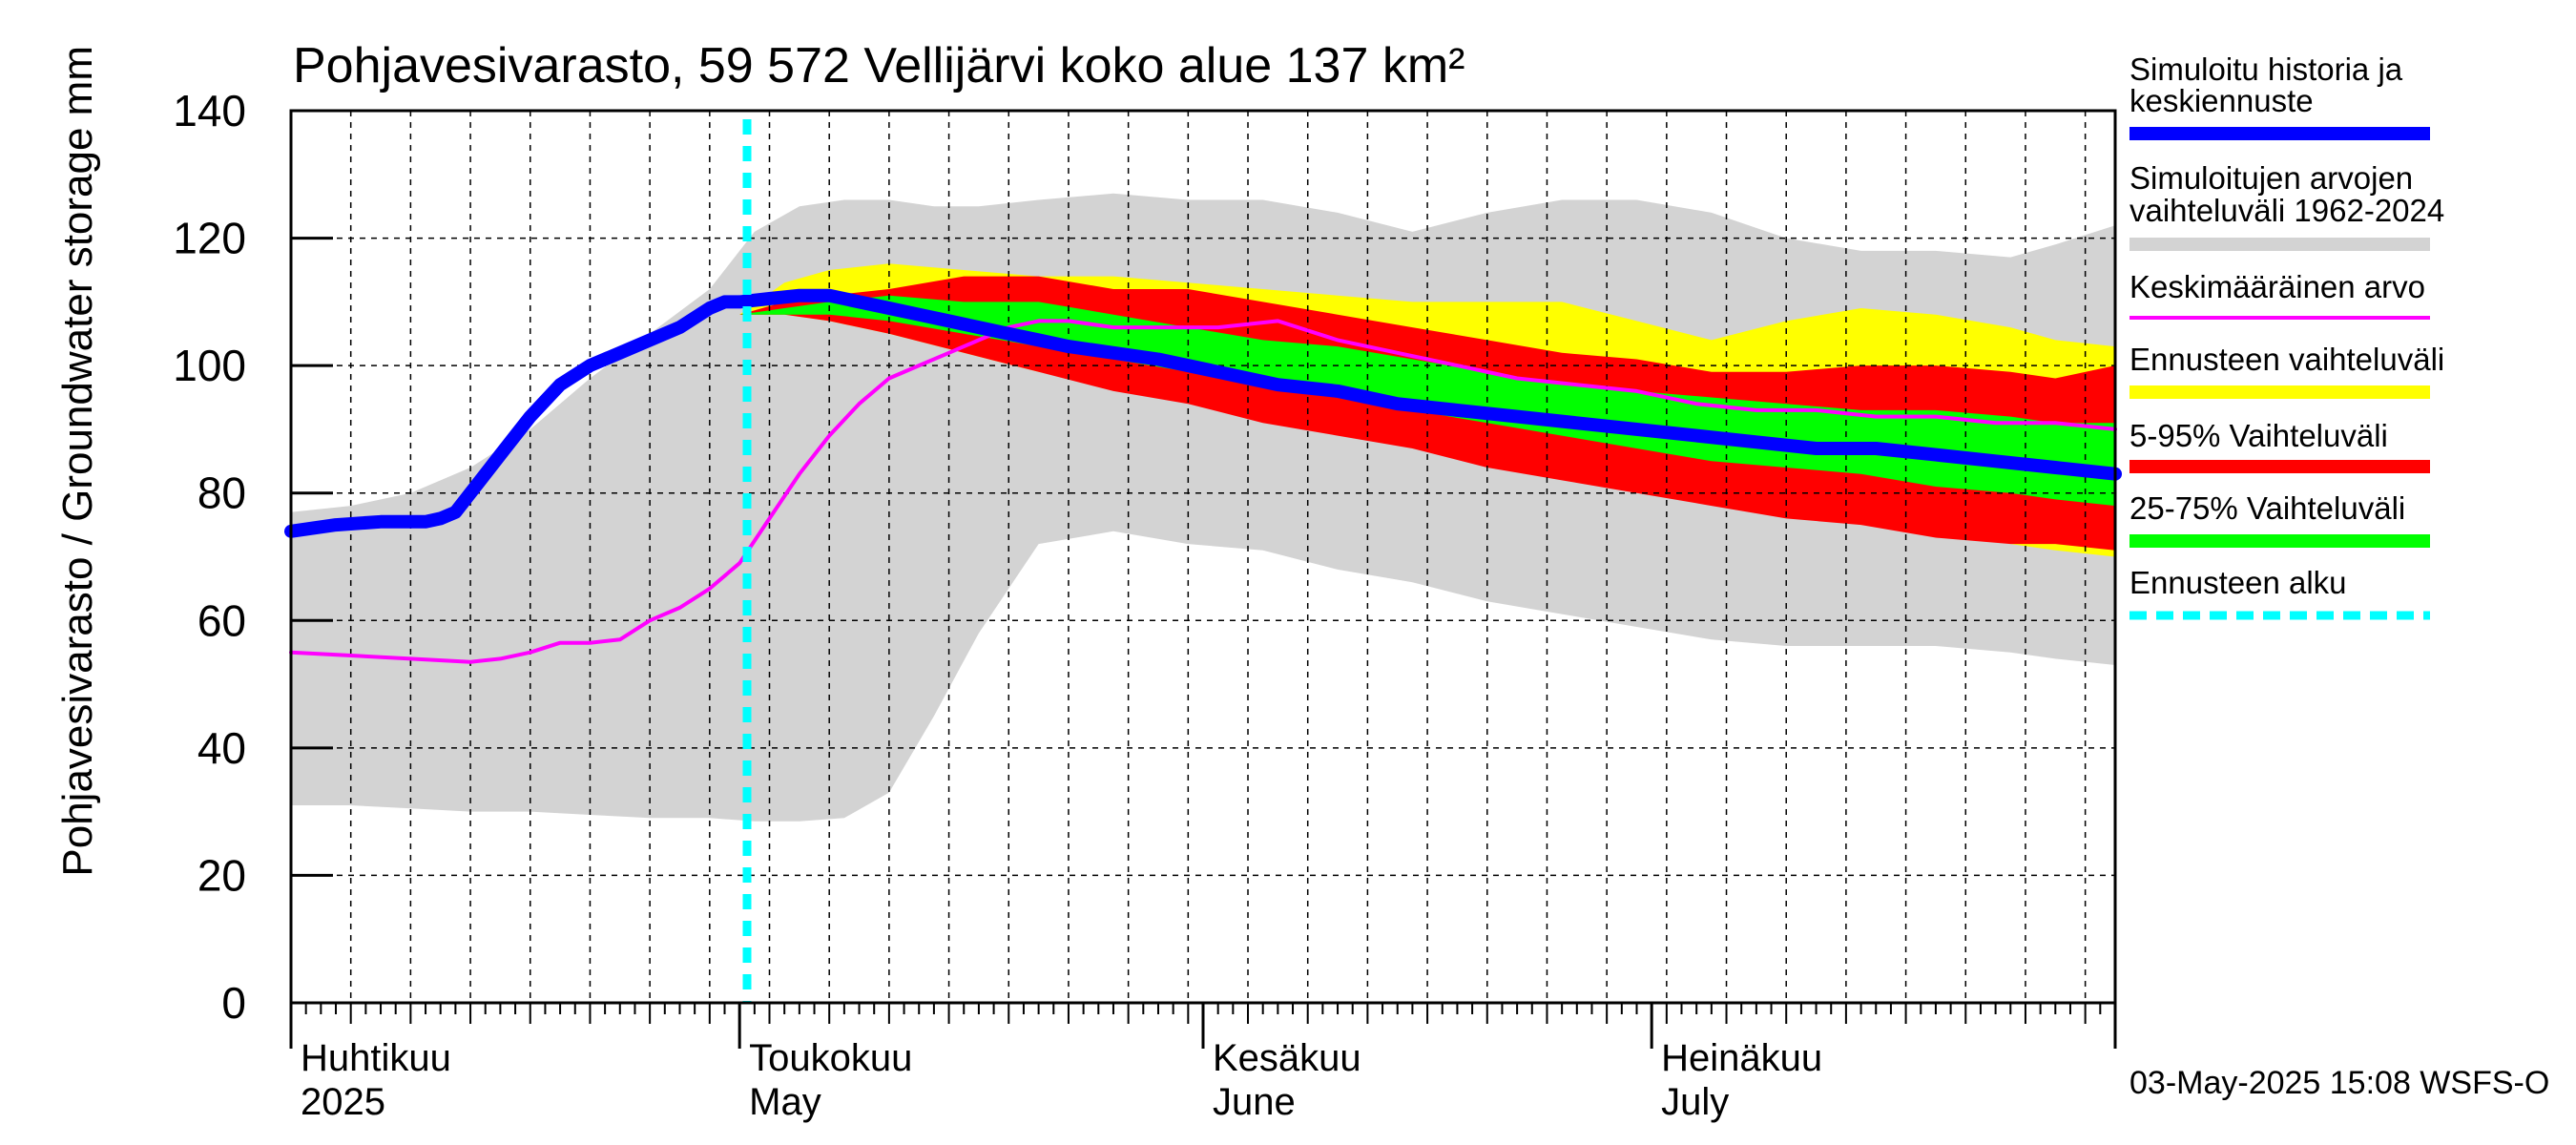 This screenshot has width=2576, height=1145. What do you see at coordinates (221, 493) in the screenshot?
I see `y-tick-label: 80` at bounding box center [221, 493].